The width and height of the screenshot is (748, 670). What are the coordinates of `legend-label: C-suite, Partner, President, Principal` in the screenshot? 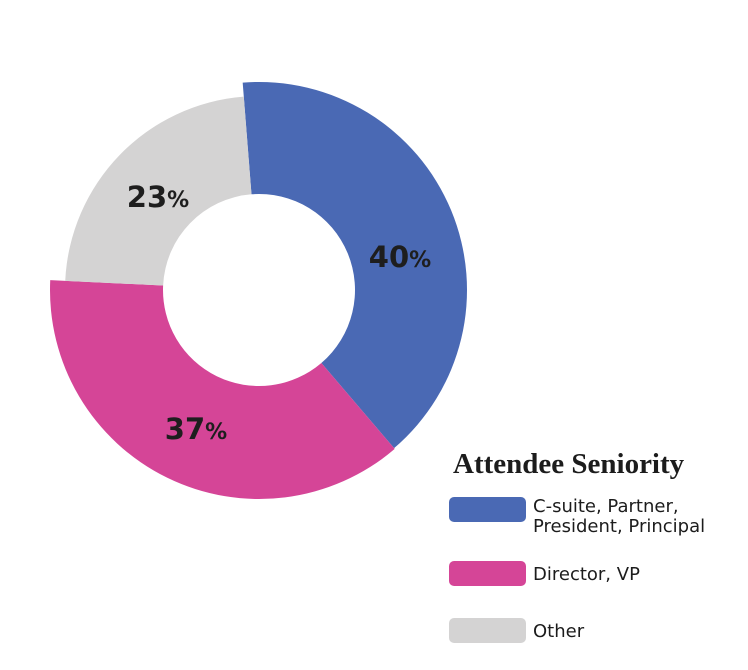 It's located at (619, 516).